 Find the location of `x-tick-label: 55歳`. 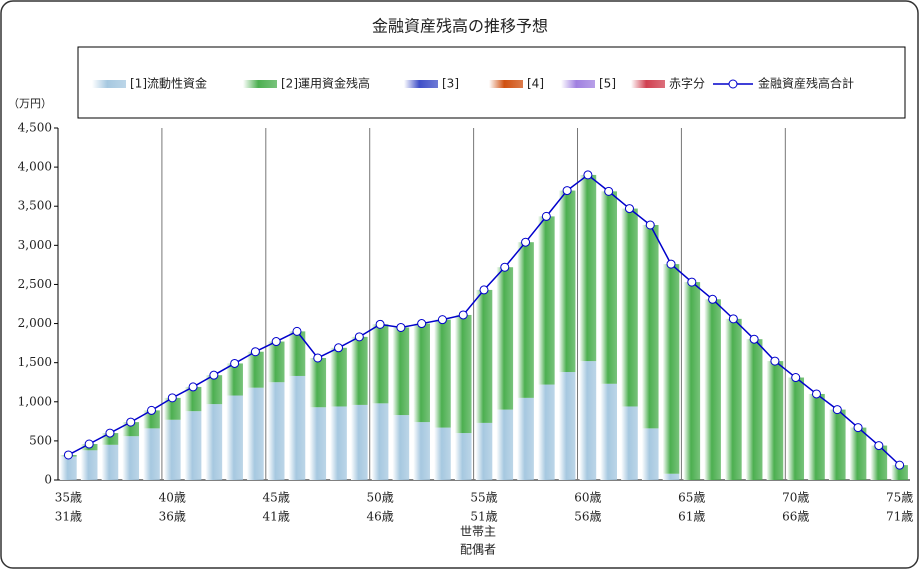

x-tick-label: 55歳 is located at coordinates (483, 498).